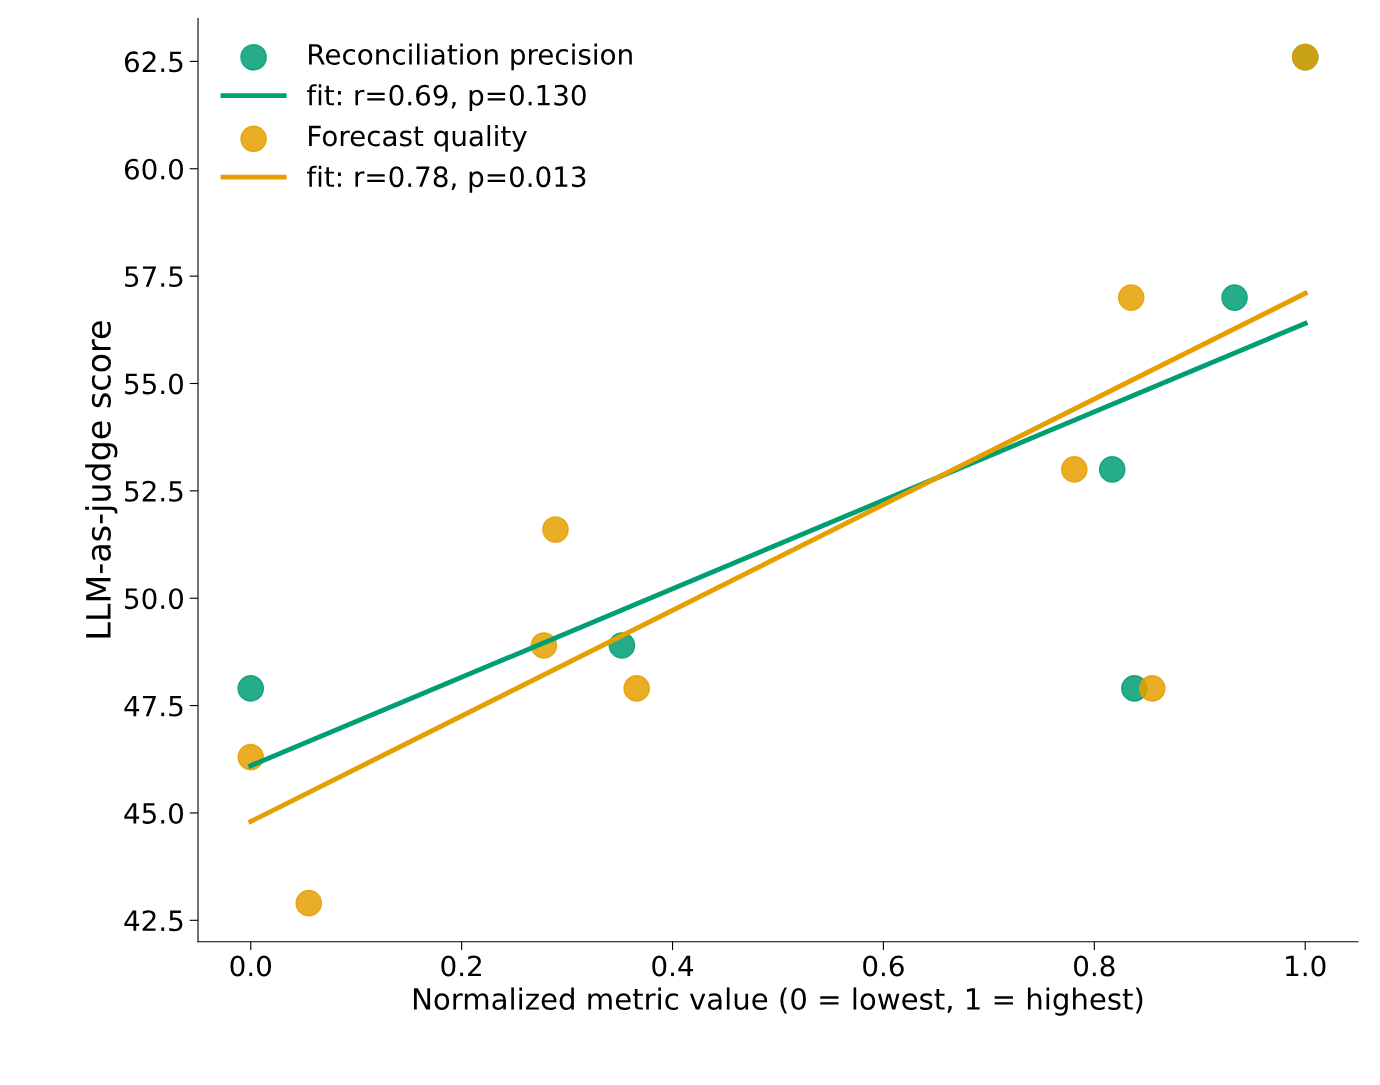 This screenshot has height=1085, width=1380. What do you see at coordinates (153, 921) in the screenshot?
I see `y-tick-label: 42.5` at bounding box center [153, 921].